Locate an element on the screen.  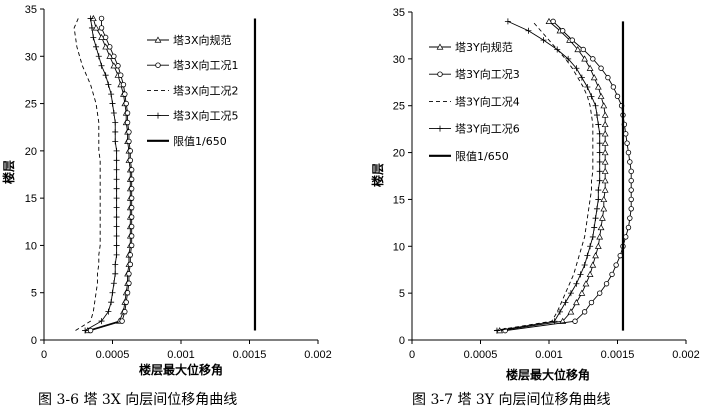
x-tick-label: 0 is located at coordinates (412, 355).